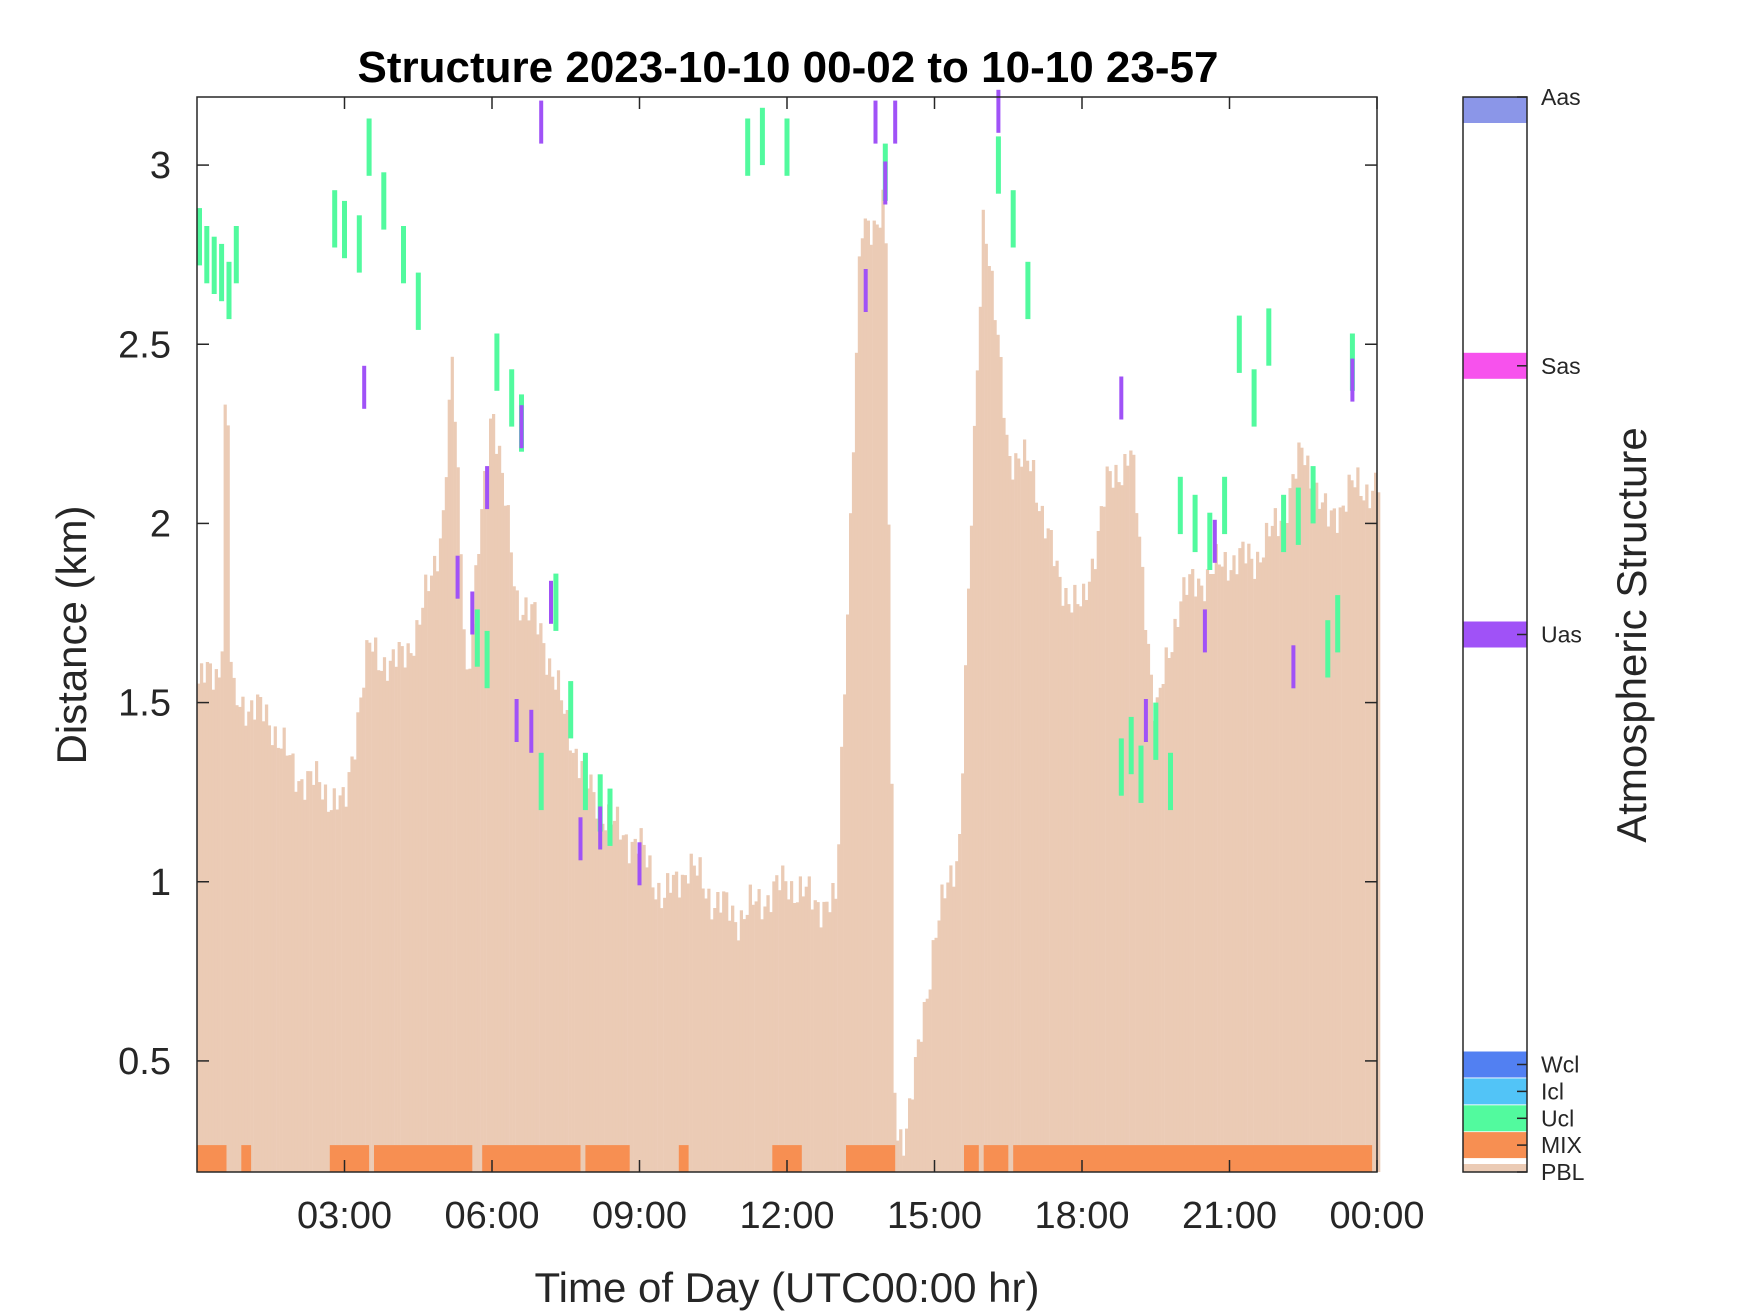 The image size is (1750, 1313). I want to click on colorbar-title: Atmospheric Structure, so click(1631, 635).